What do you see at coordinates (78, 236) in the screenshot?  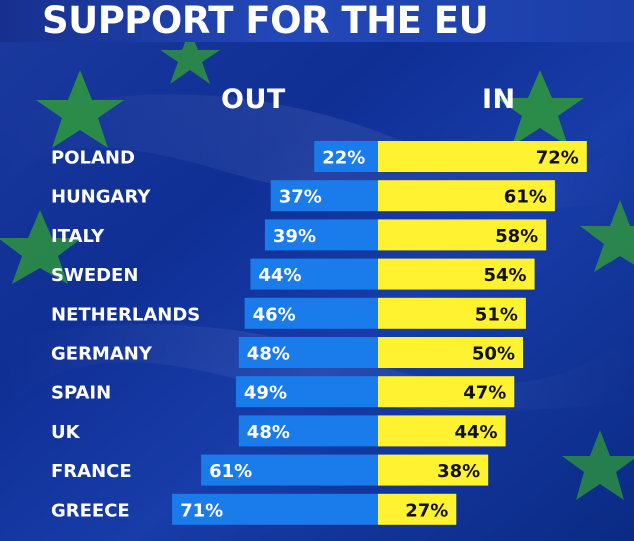 I see `category-label: ITALY` at bounding box center [78, 236].